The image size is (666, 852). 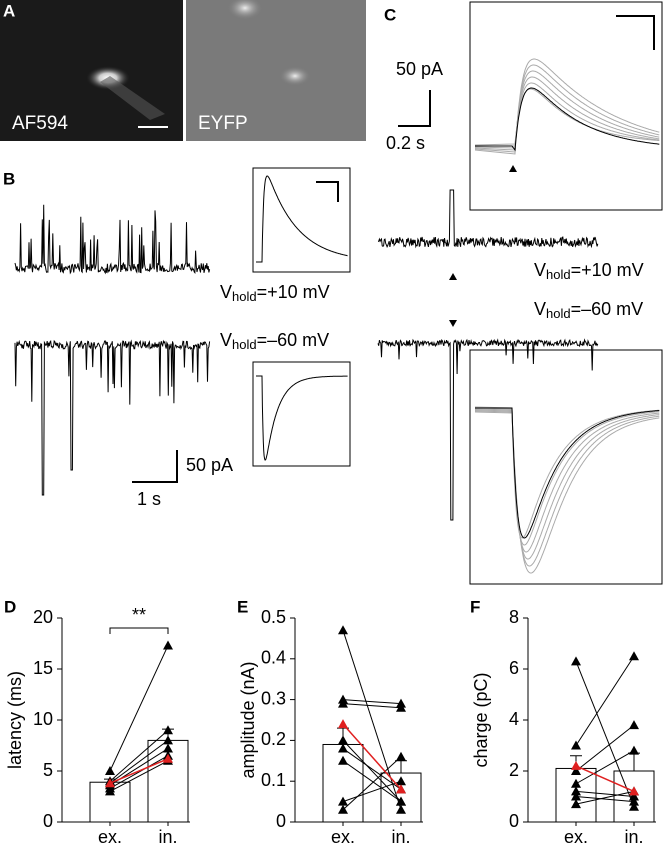 I want to click on y-axis-label: amplitude (nA), so click(x=248, y=719).